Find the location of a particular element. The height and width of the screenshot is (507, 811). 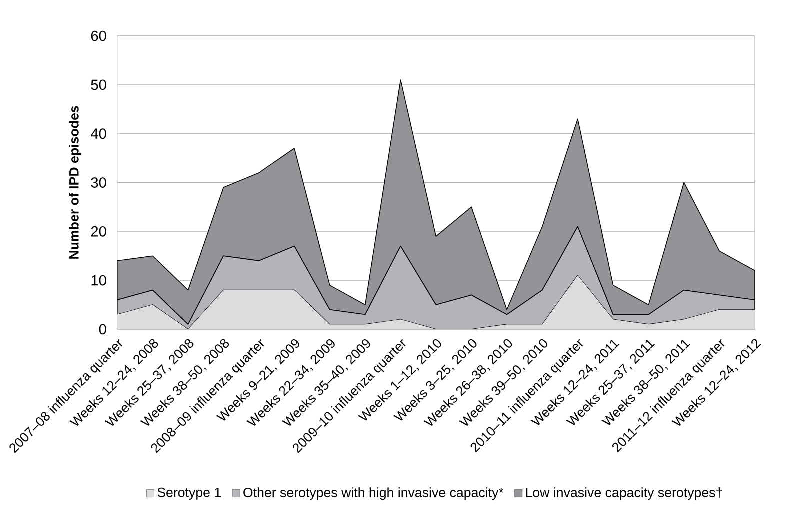

y-tick-label: 0 is located at coordinates (102, 329).